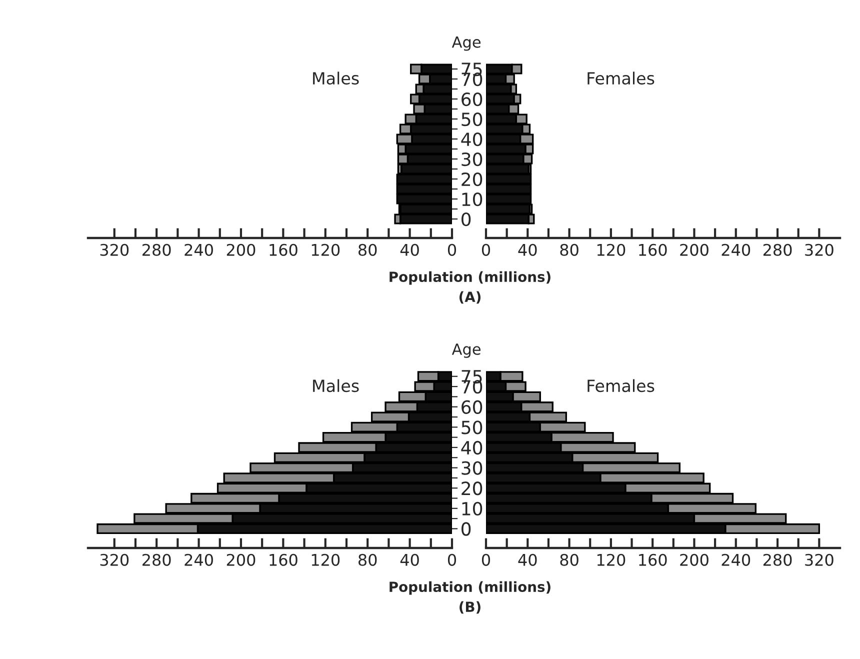 Image resolution: width=860 pixels, height=659 pixels. What do you see at coordinates (470, 297) in the screenshot?
I see `text: (A)` at bounding box center [470, 297].